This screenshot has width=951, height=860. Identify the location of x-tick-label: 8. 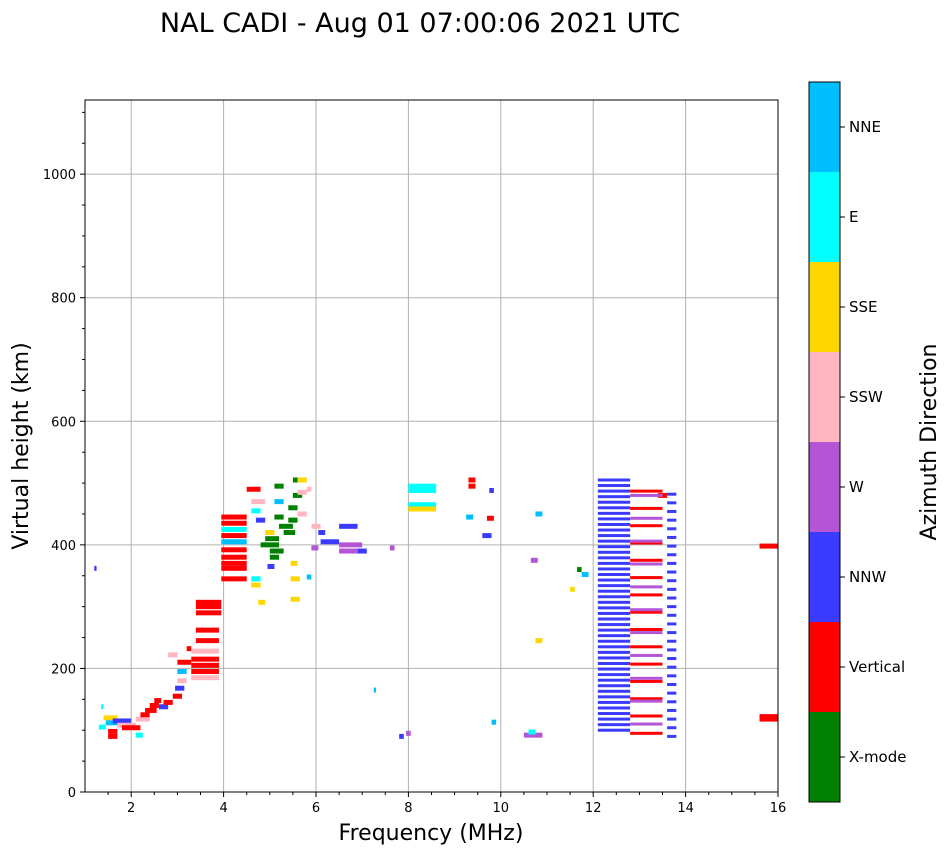
(408, 808).